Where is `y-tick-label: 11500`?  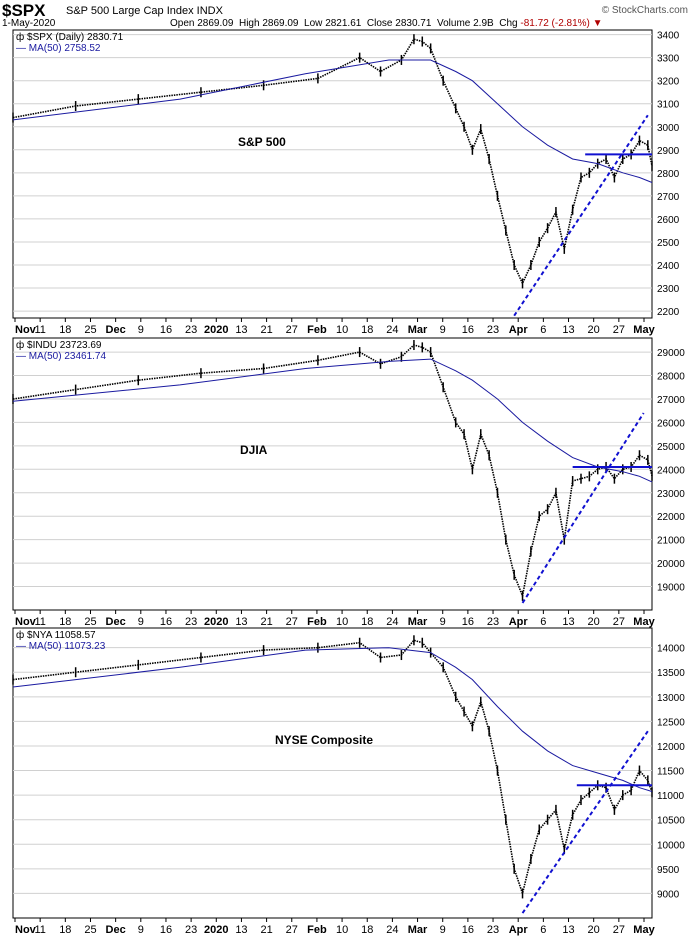 y-tick-label: 11500 is located at coordinates (671, 772).